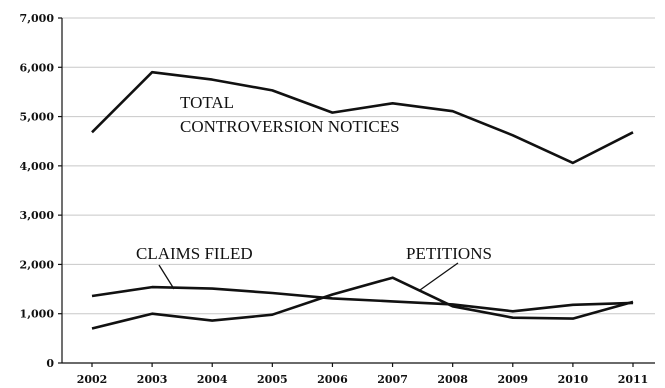  Describe the element at coordinates (194, 253) in the screenshot. I see `annotation-claims-filed: CLAIMS FILED` at that location.